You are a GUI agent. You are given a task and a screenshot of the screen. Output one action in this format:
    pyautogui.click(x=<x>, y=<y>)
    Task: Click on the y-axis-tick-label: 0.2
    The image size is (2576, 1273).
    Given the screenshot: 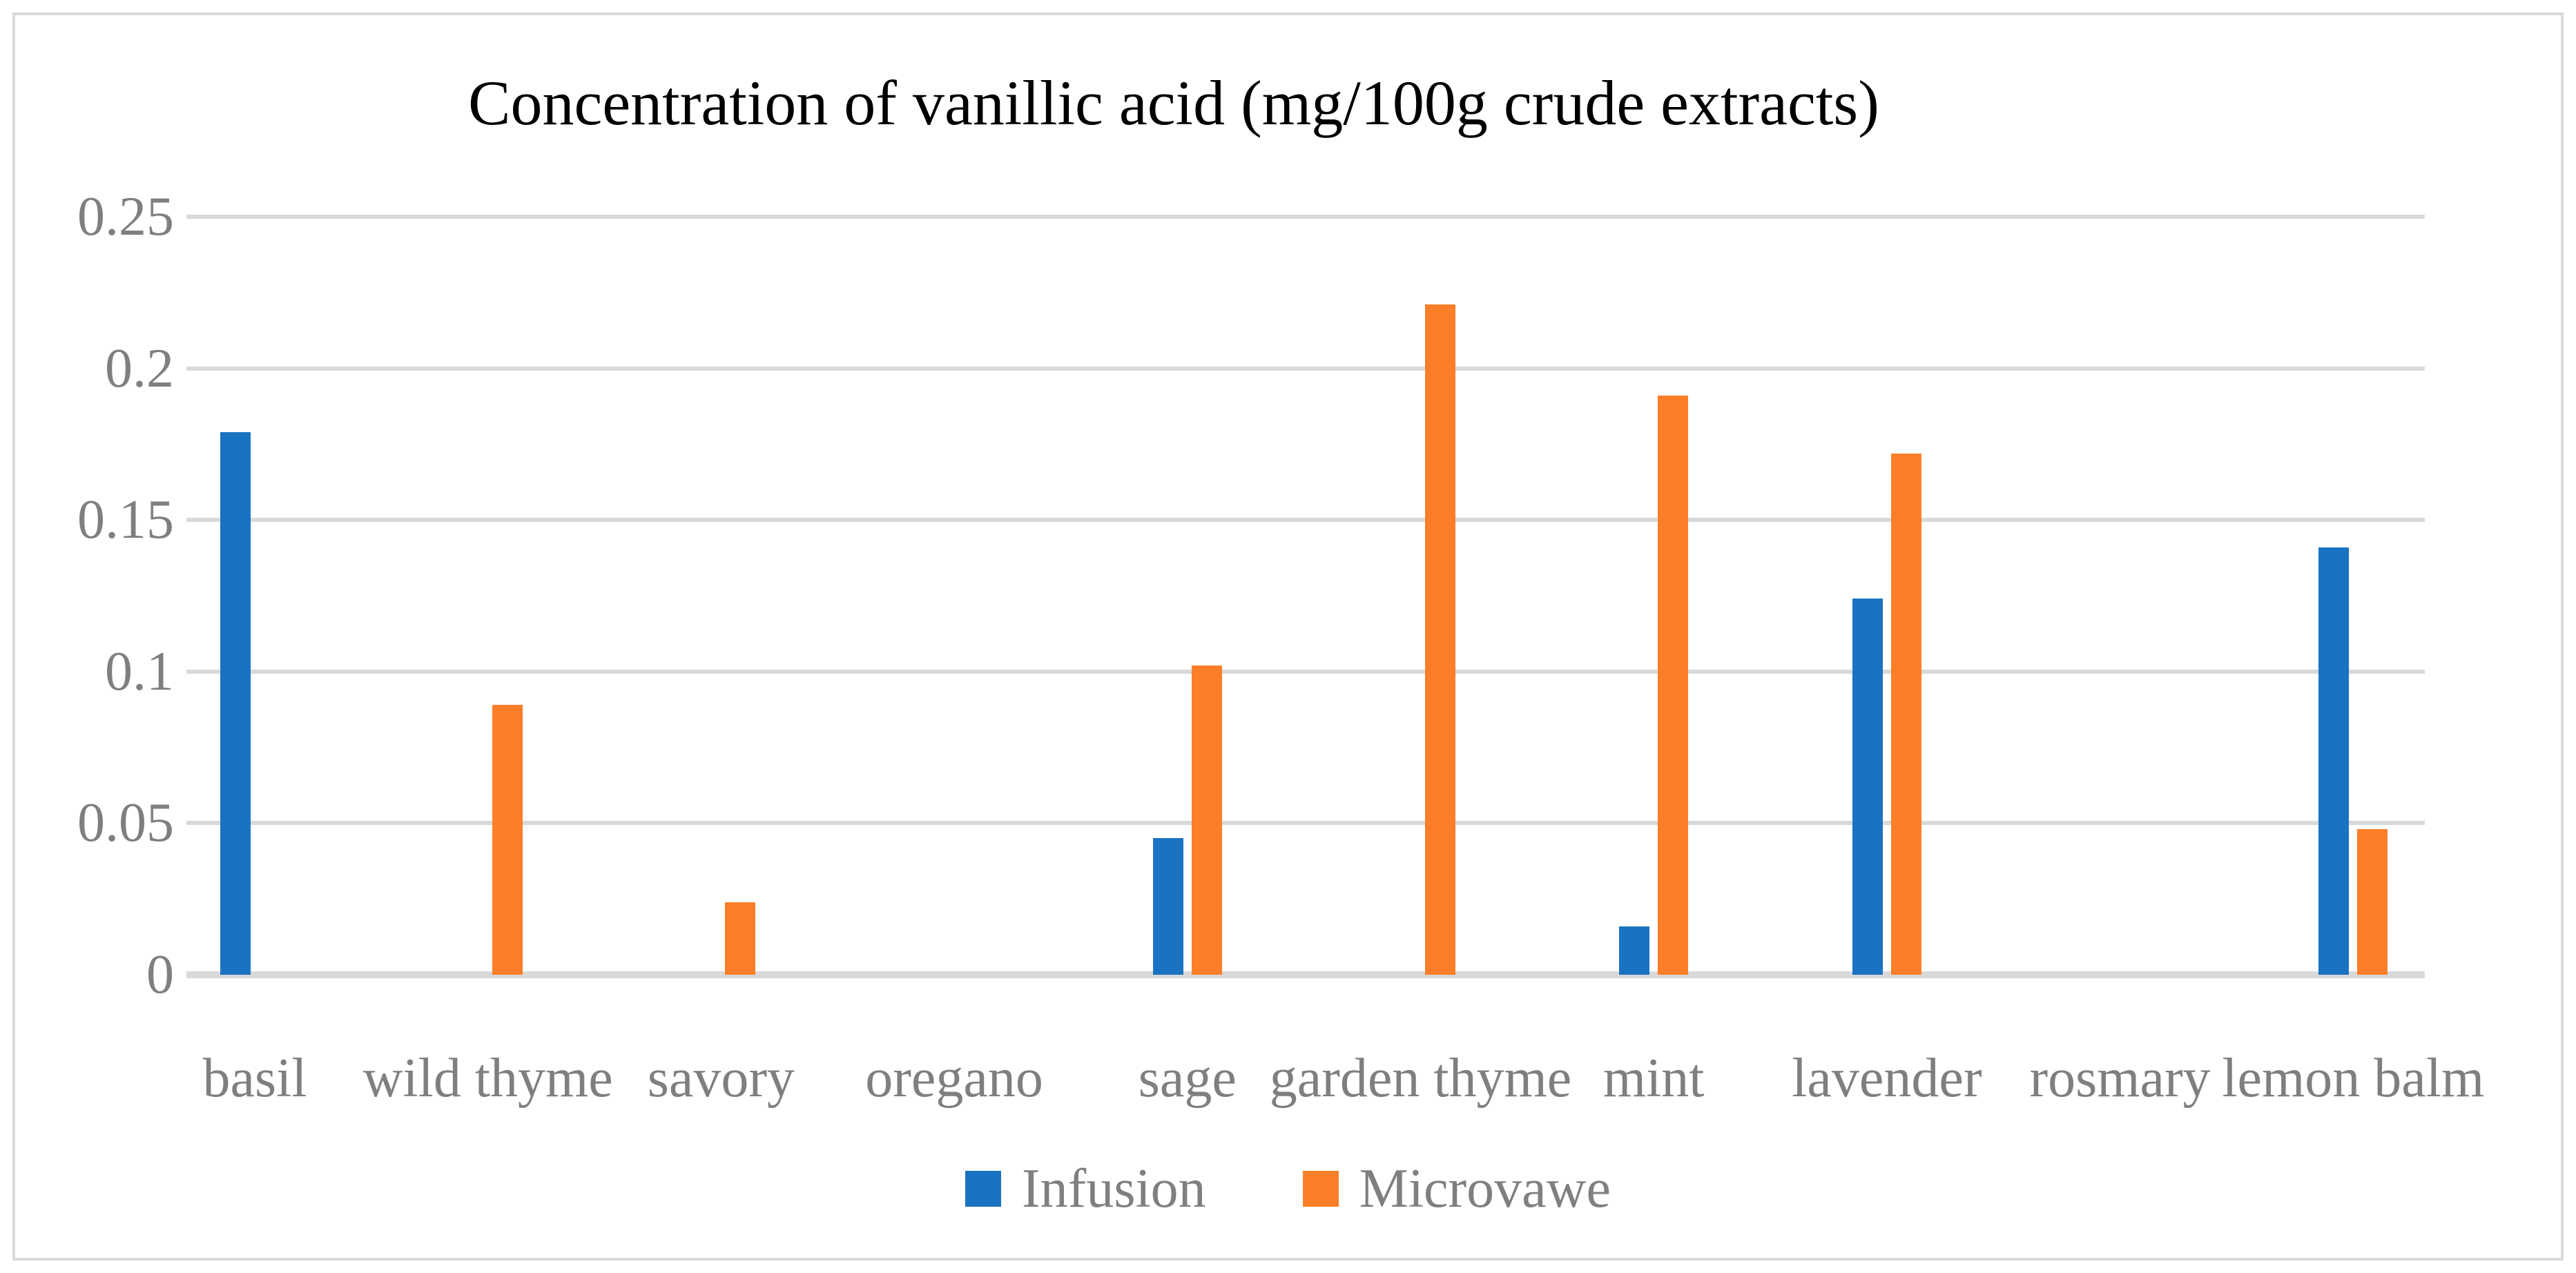 What is the action you would take?
    pyautogui.click(x=139, y=368)
    